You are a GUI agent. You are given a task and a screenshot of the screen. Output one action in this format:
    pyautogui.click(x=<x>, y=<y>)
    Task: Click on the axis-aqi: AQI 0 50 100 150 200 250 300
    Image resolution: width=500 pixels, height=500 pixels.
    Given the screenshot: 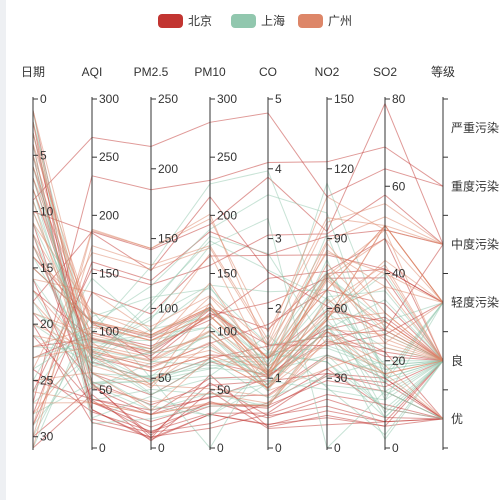 What is the action you would take?
    pyautogui.click(x=101, y=260)
    